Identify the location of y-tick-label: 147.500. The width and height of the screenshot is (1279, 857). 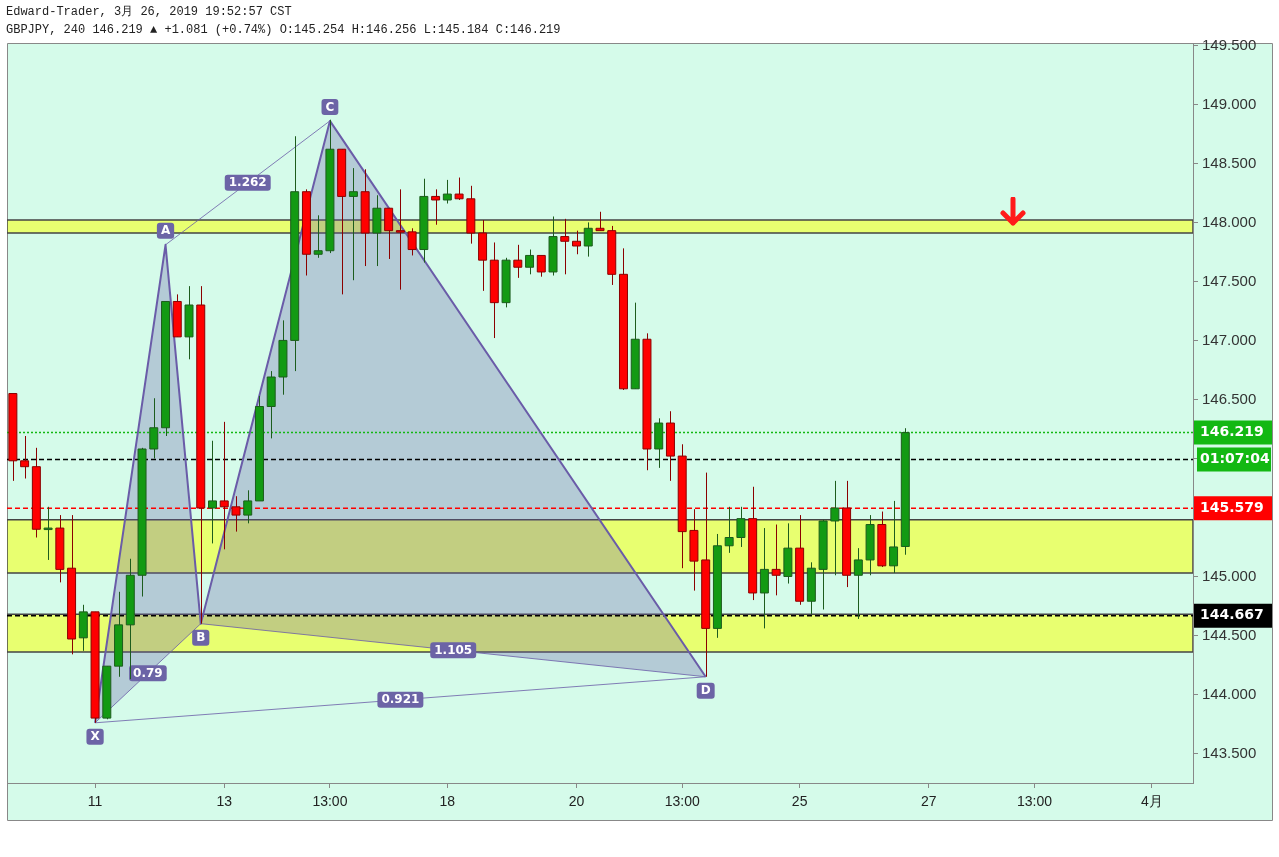
(1229, 280).